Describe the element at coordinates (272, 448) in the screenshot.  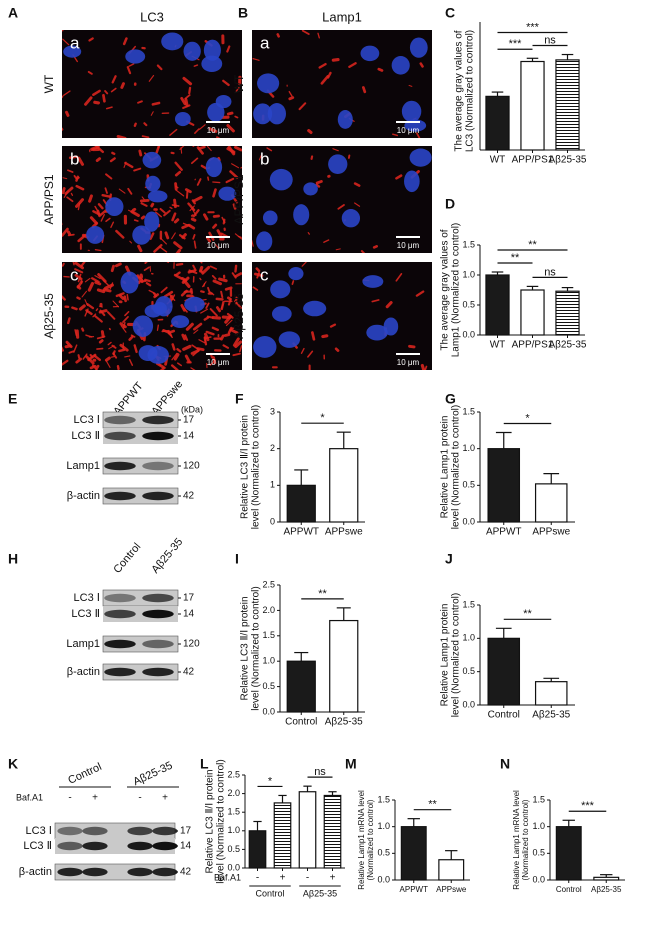
I see `y-tick-label: 2` at that location.